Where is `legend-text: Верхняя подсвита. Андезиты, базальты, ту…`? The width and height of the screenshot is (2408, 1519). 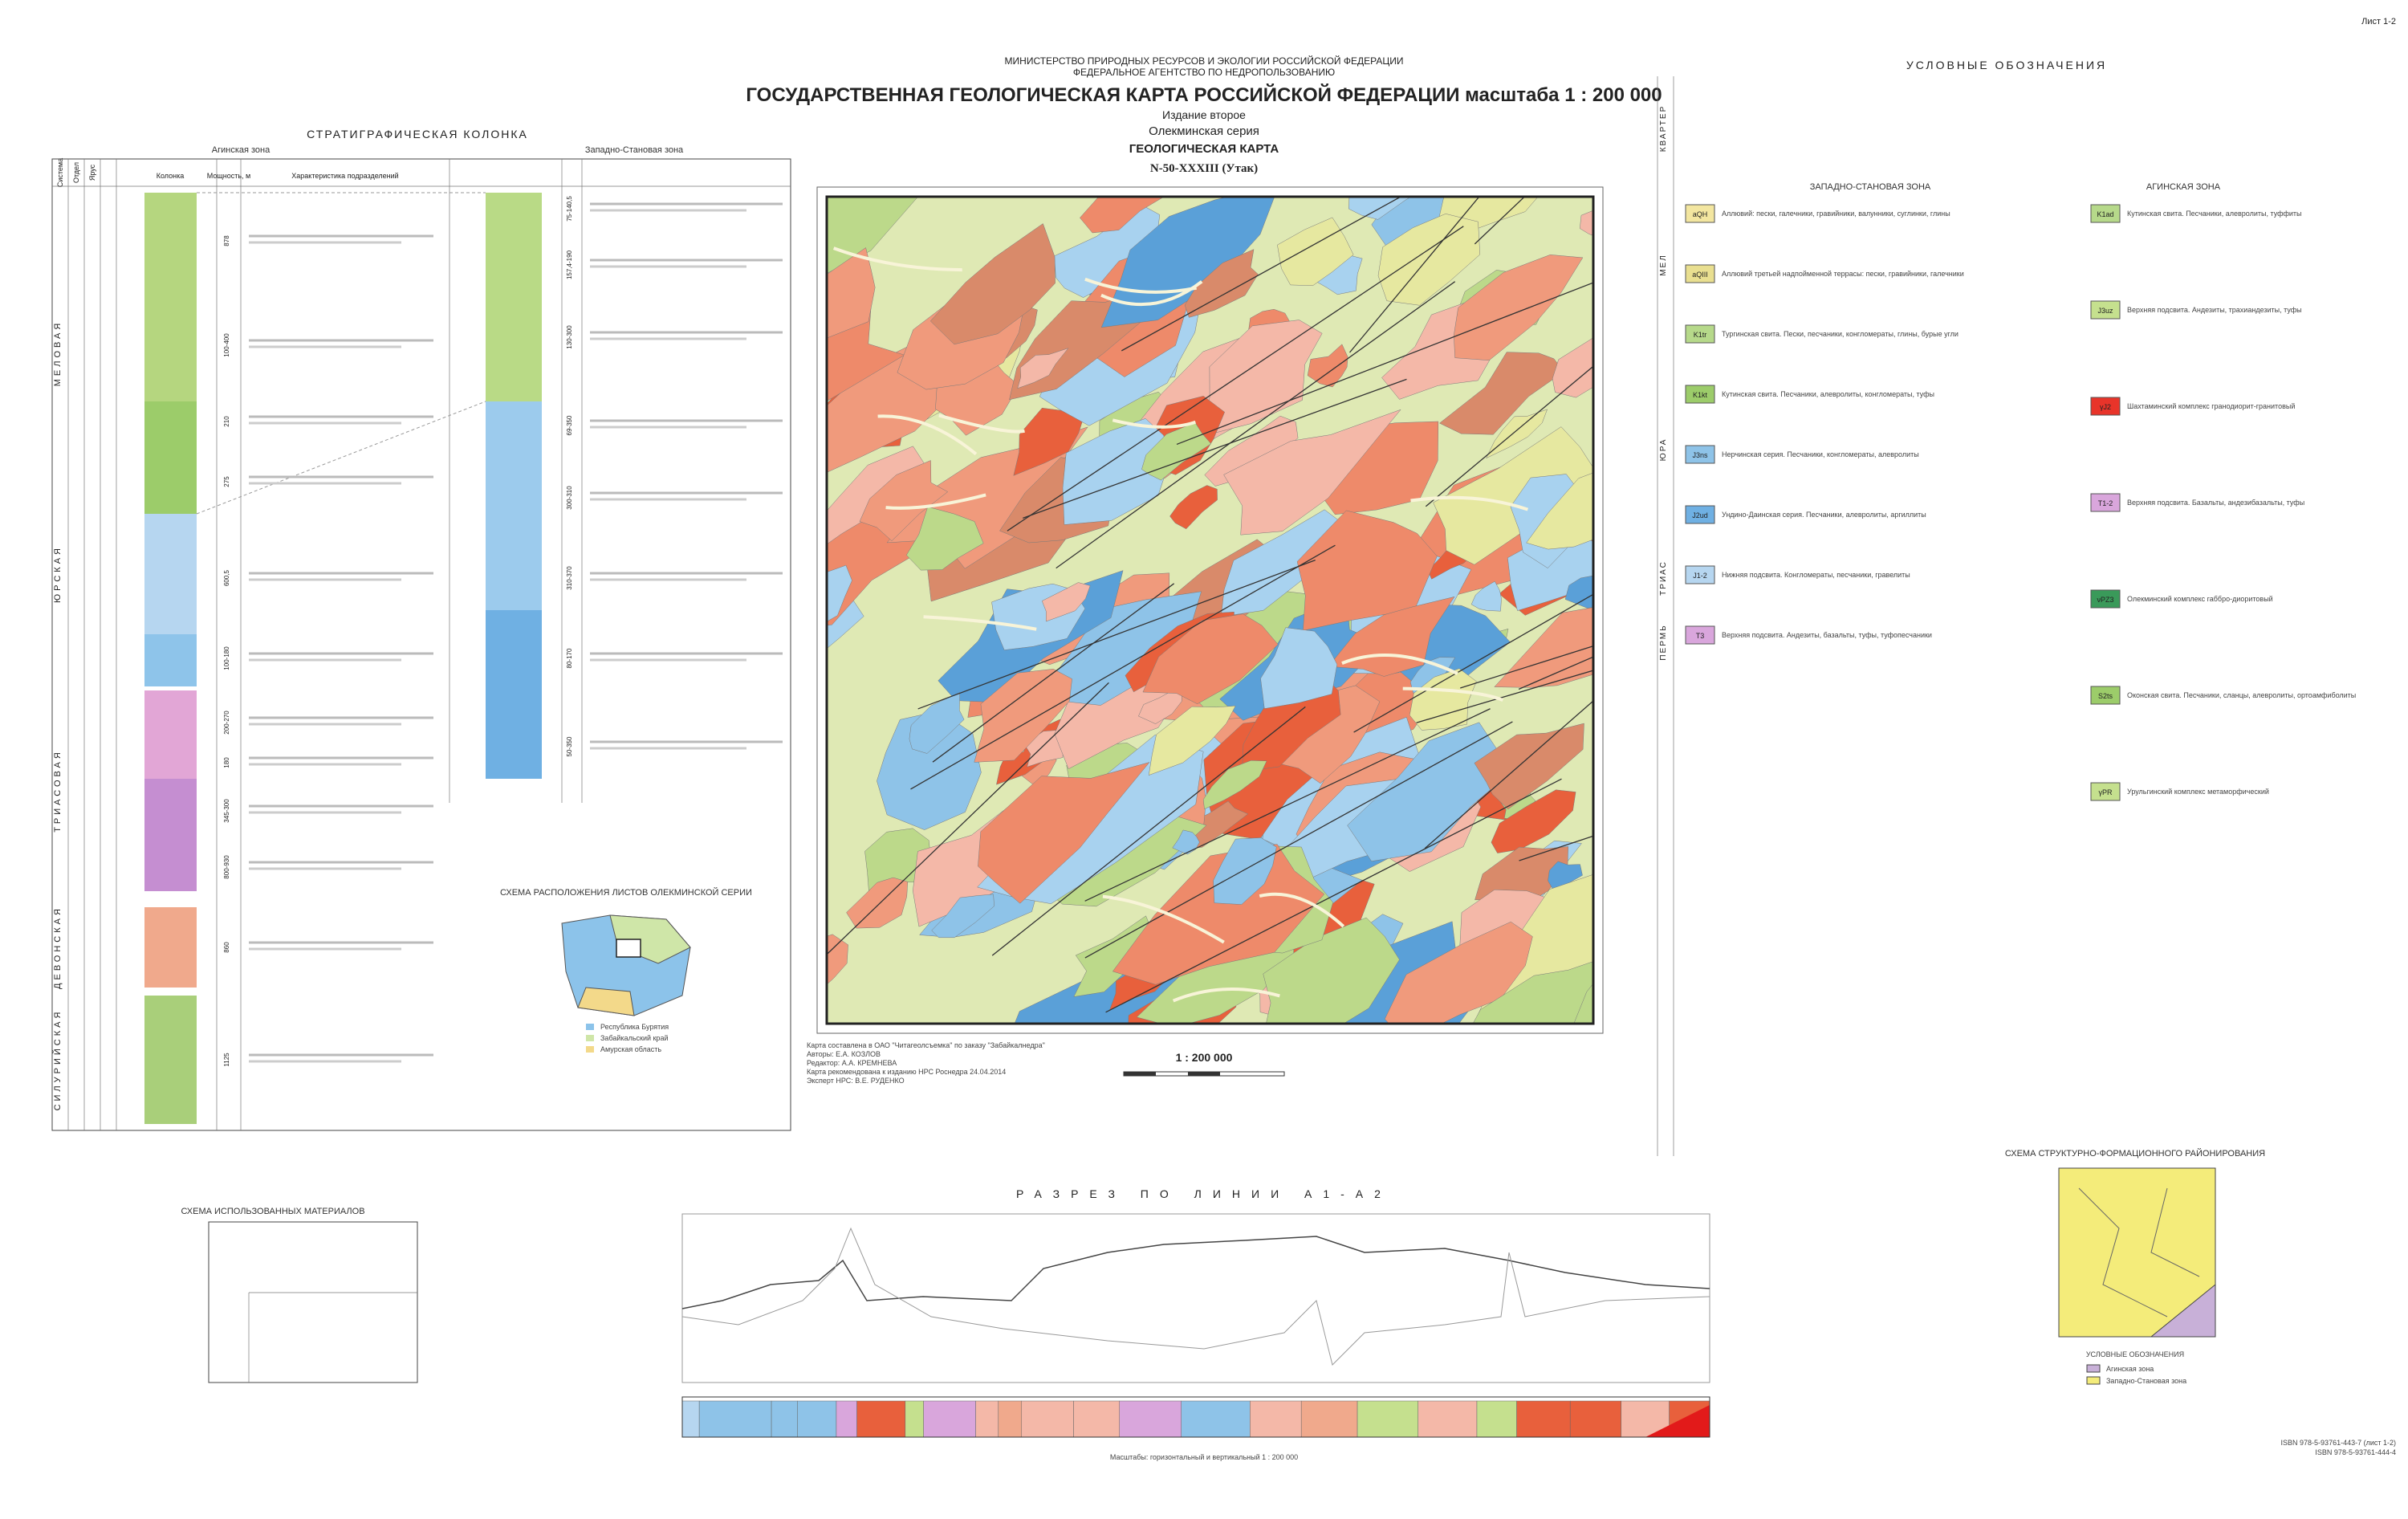
legend-text: Верхняя подсвита. Андезиты, базальты, ту… is located at coordinates (1827, 635).